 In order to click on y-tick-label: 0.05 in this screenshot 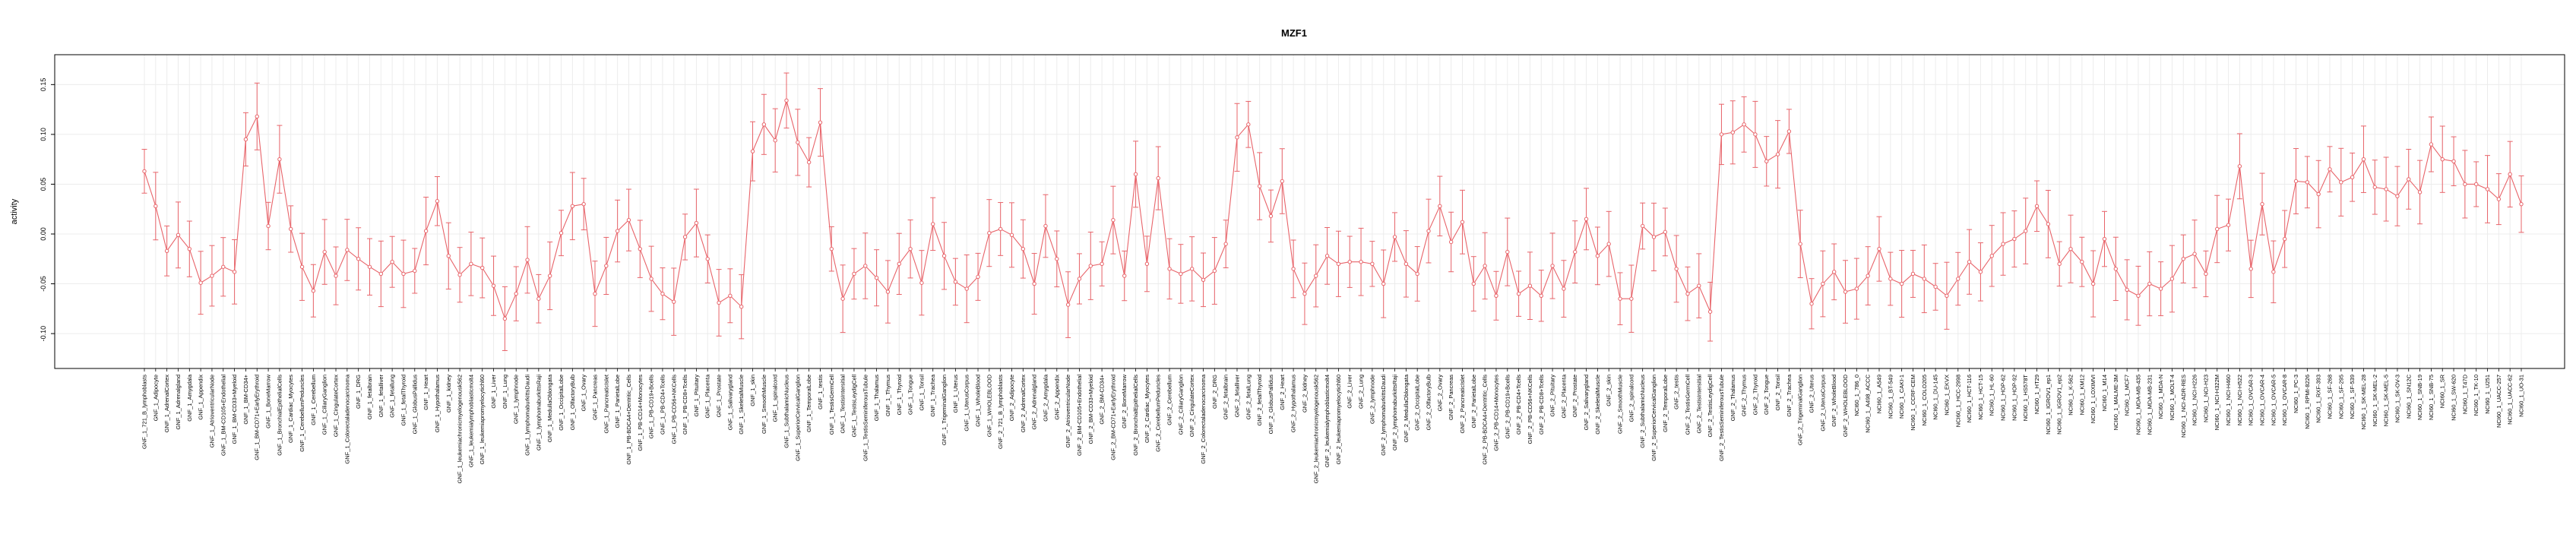, I will do `click(43, 184)`.